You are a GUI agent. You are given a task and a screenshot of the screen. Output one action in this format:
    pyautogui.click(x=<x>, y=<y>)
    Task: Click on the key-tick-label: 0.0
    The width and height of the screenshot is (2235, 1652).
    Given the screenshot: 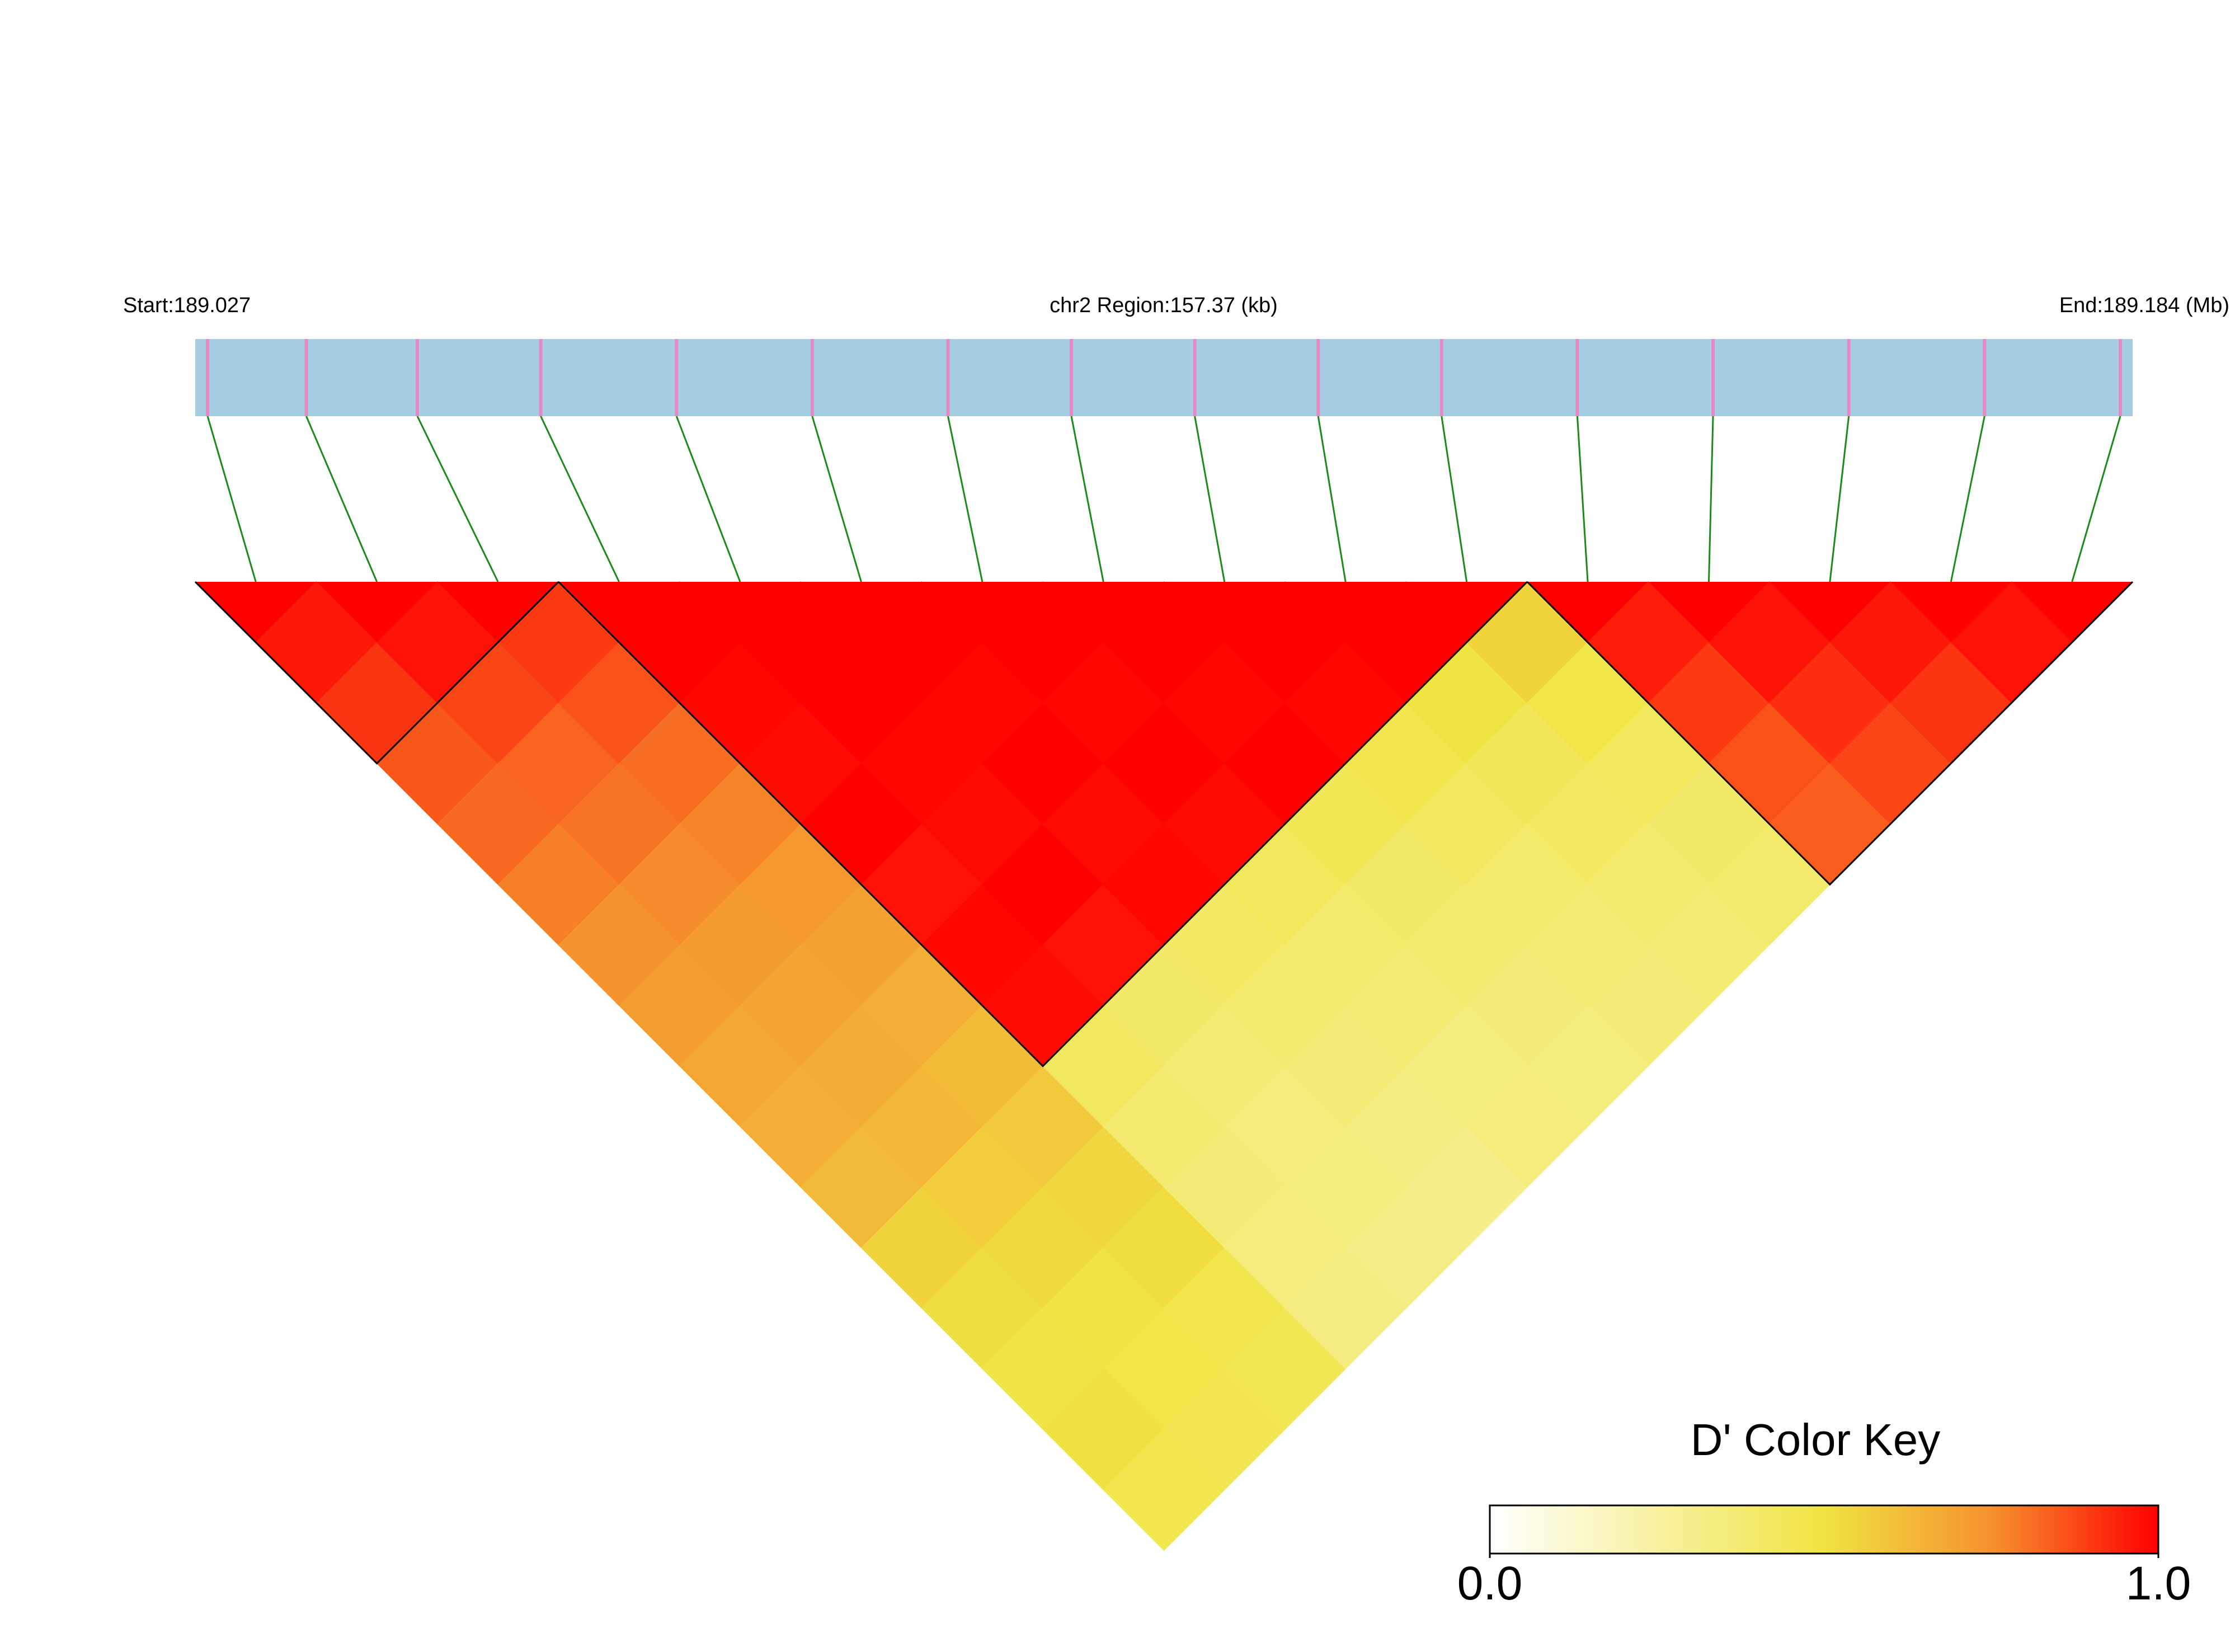 What is the action you would take?
    pyautogui.click(x=1490, y=1583)
    